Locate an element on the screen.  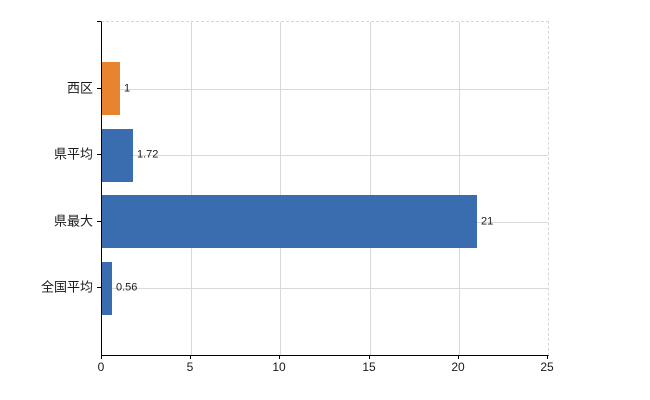
category-label: 全国平均 is located at coordinates (66, 287).